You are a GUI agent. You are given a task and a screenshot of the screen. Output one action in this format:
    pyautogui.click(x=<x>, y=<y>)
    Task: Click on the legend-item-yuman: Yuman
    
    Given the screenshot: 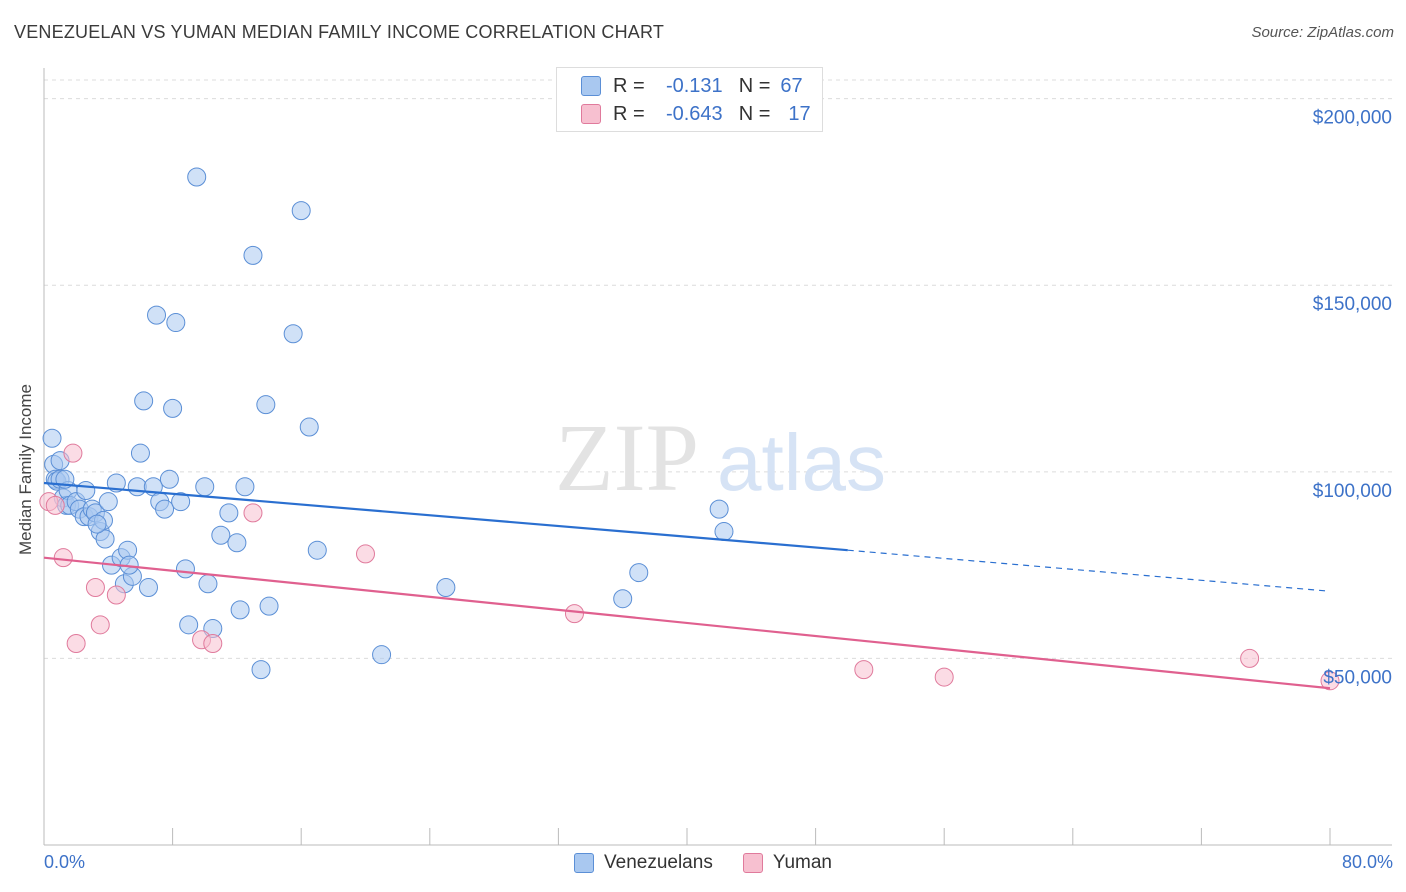 What is the action you would take?
    pyautogui.click(x=787, y=863)
    